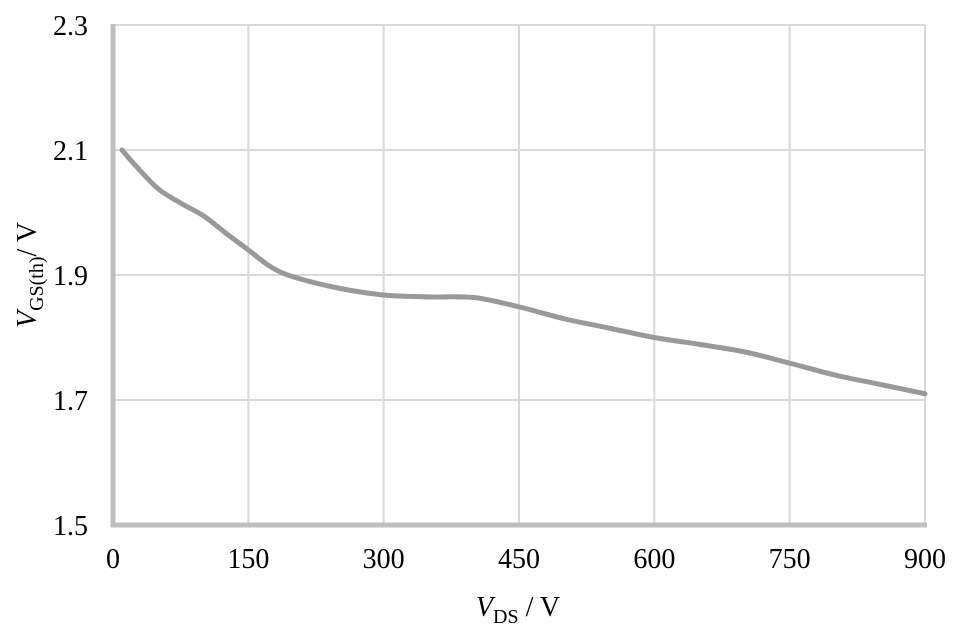 This screenshot has width=961, height=633. Describe the element at coordinates (384, 559) in the screenshot. I see `x-tick-label: 300` at that location.